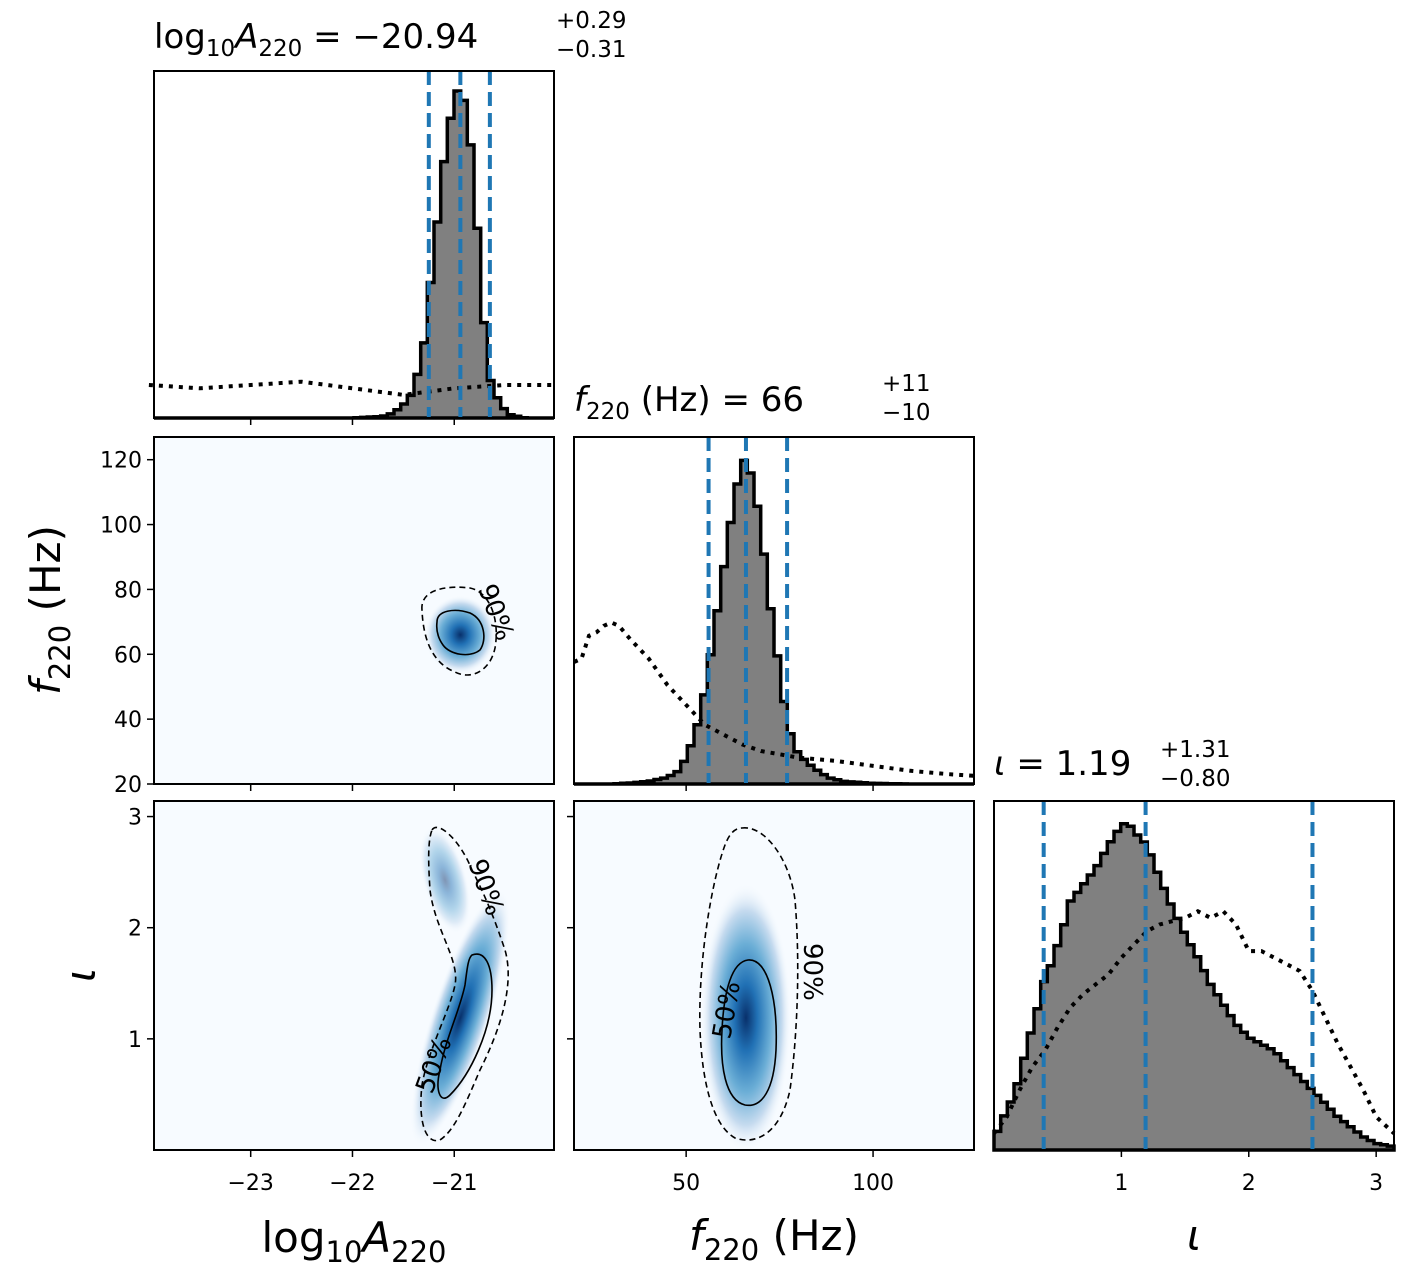  I want to click on x-tick-label-f-1: 100, so click(873, 1183).